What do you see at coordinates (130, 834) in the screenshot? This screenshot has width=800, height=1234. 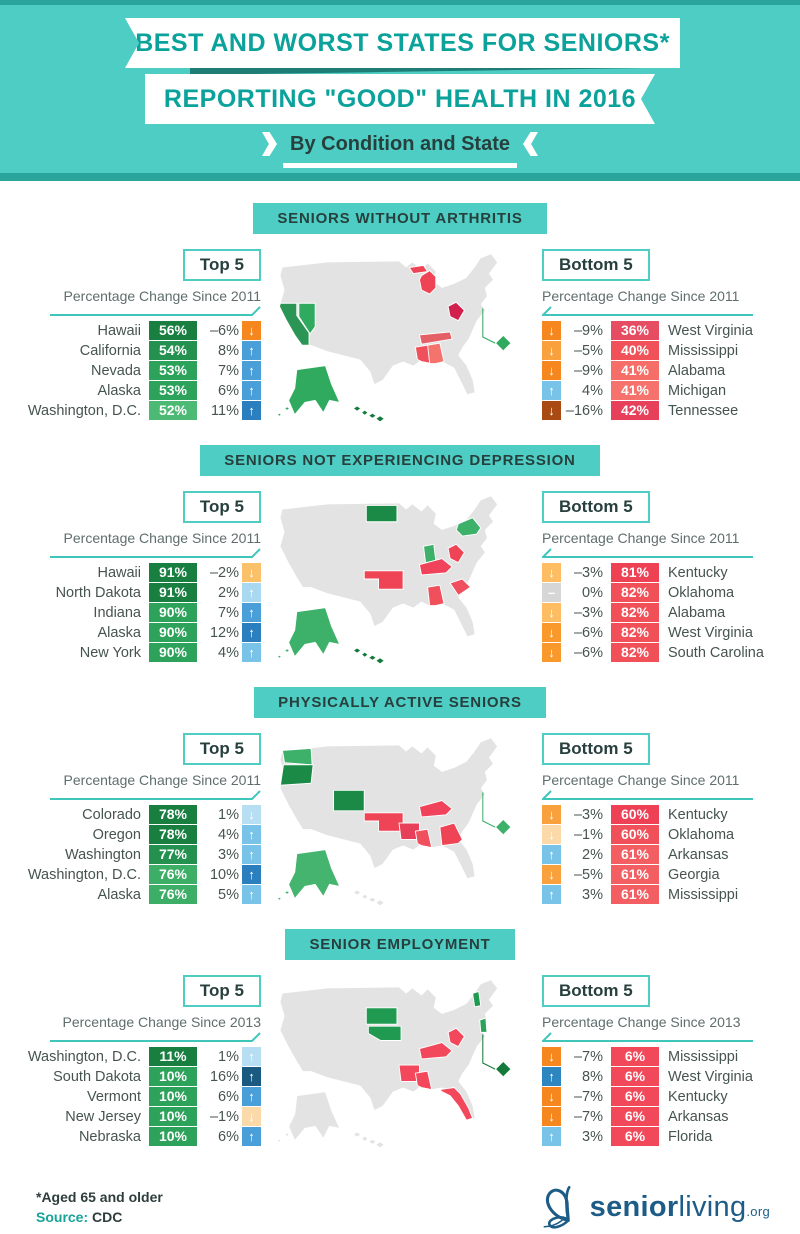 I see `rank-row: Oregon 78% 4% ↑` at bounding box center [130, 834].